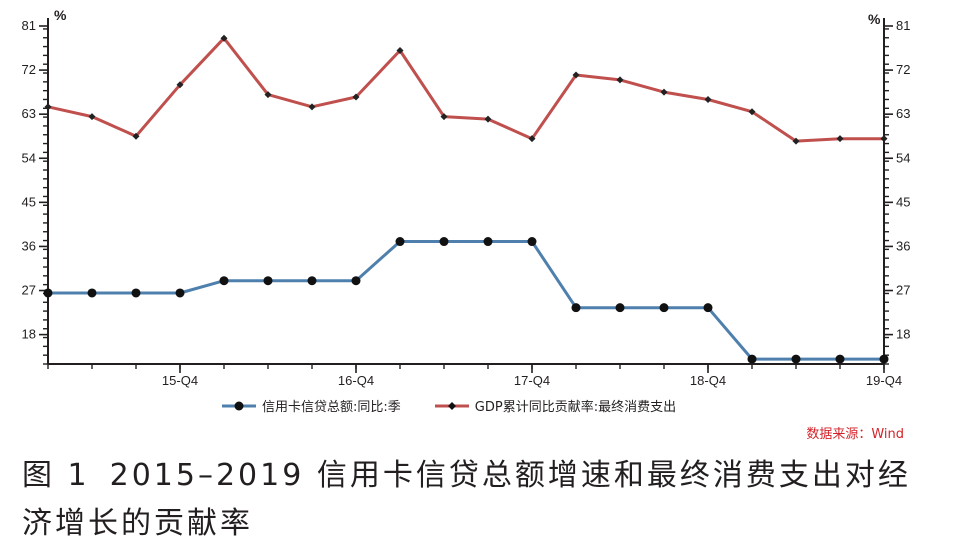 The image size is (976, 548). What do you see at coordinates (180, 380) in the screenshot?
I see `x-tick-label: 15-Q4` at bounding box center [180, 380].